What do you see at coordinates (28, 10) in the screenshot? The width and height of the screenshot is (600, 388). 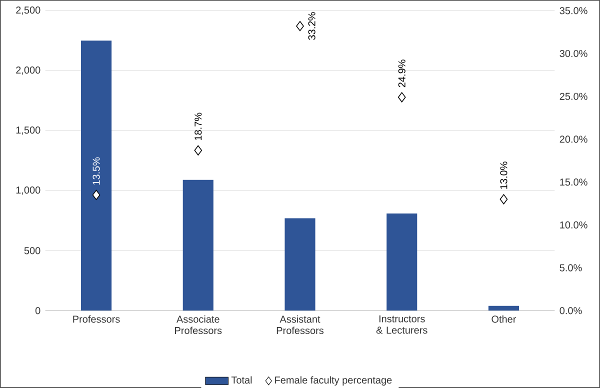 I see `y-tick-label: 2,500` at bounding box center [28, 10].